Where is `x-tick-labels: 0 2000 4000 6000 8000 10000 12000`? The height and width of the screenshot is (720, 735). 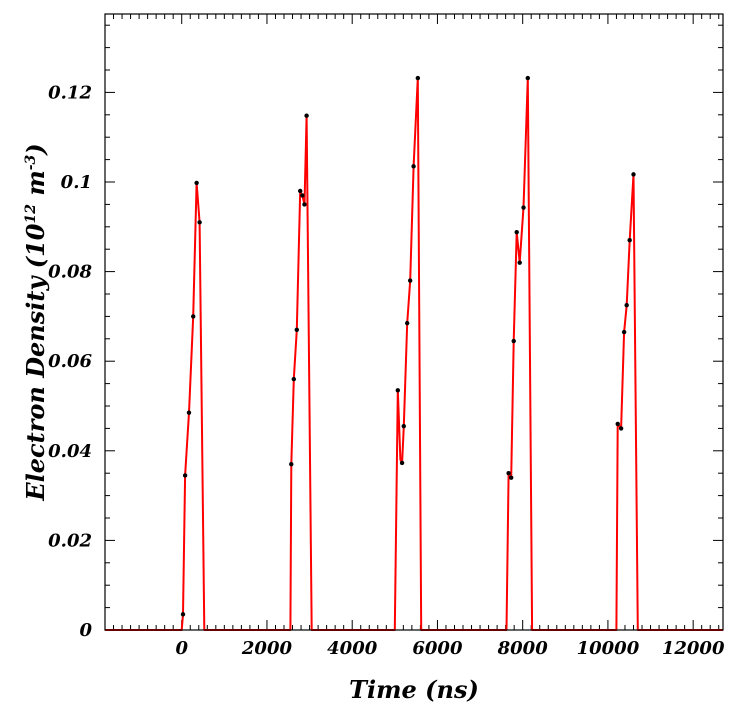 x-tick-labels: 0 2000 4000 6000 8000 10000 12000 is located at coordinates (449, 648).